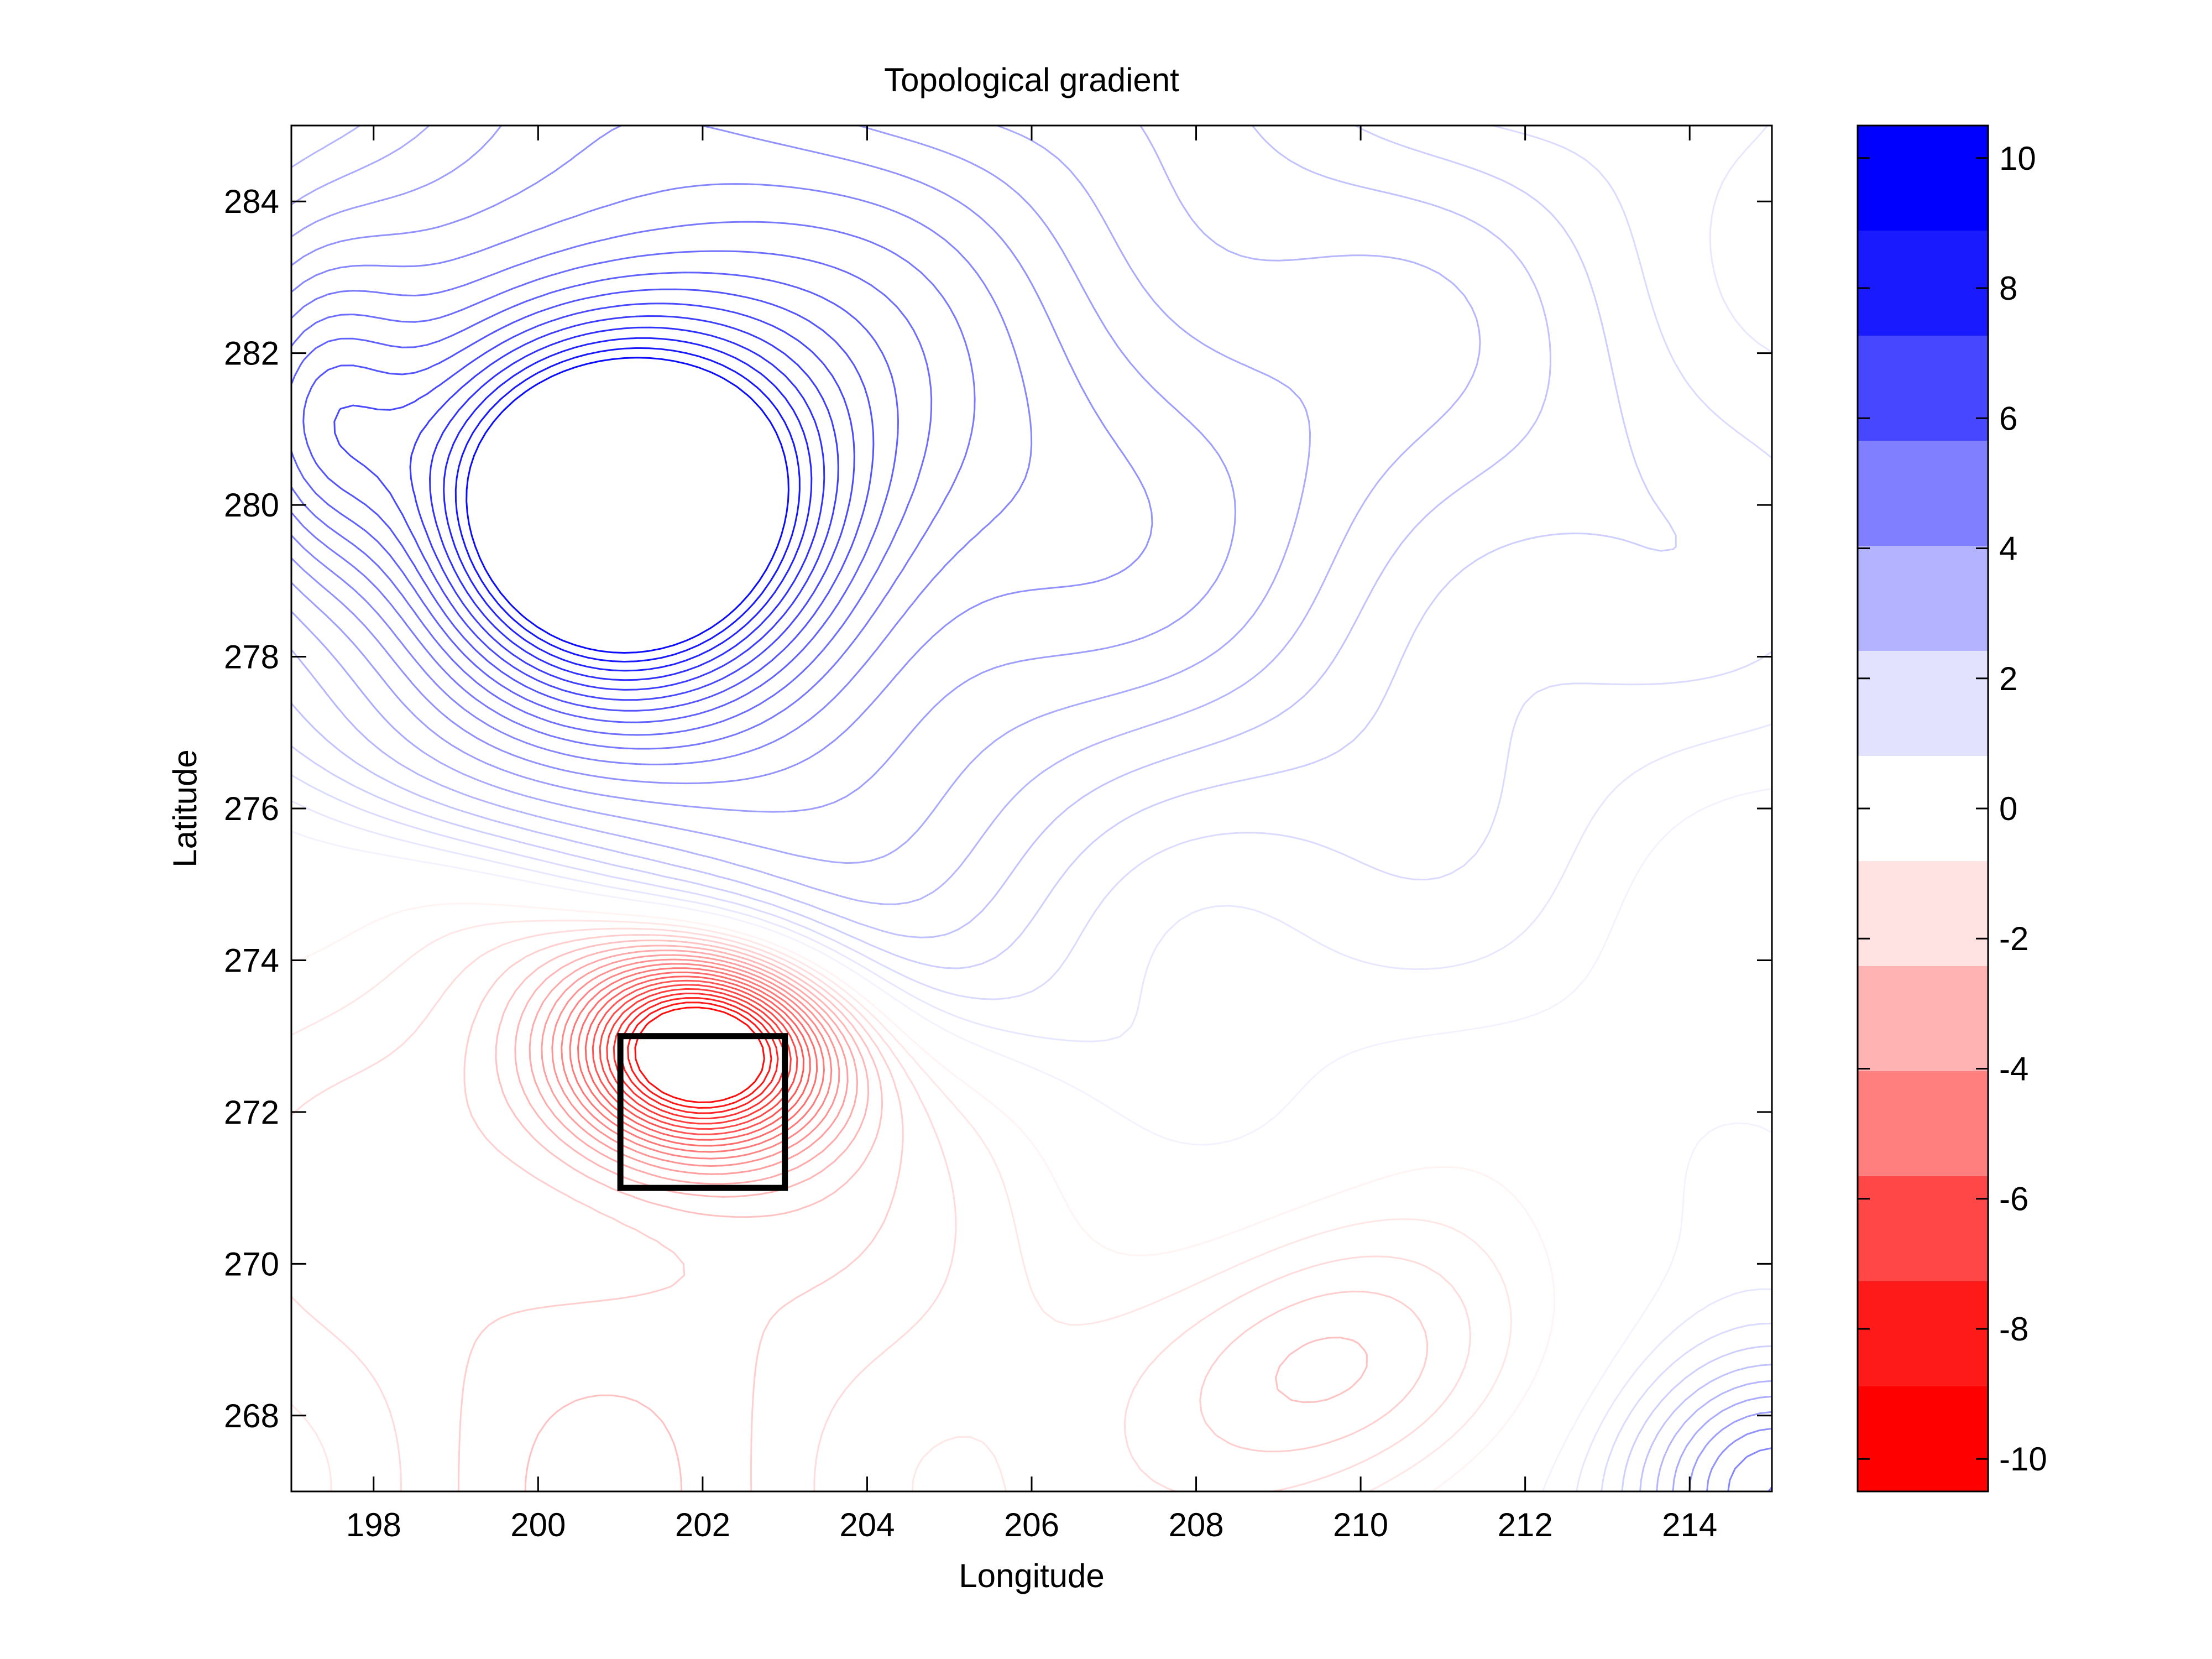 The image size is (2212, 1659). What do you see at coordinates (1196, 1524) in the screenshot?
I see `x-tick-label: 208` at bounding box center [1196, 1524].